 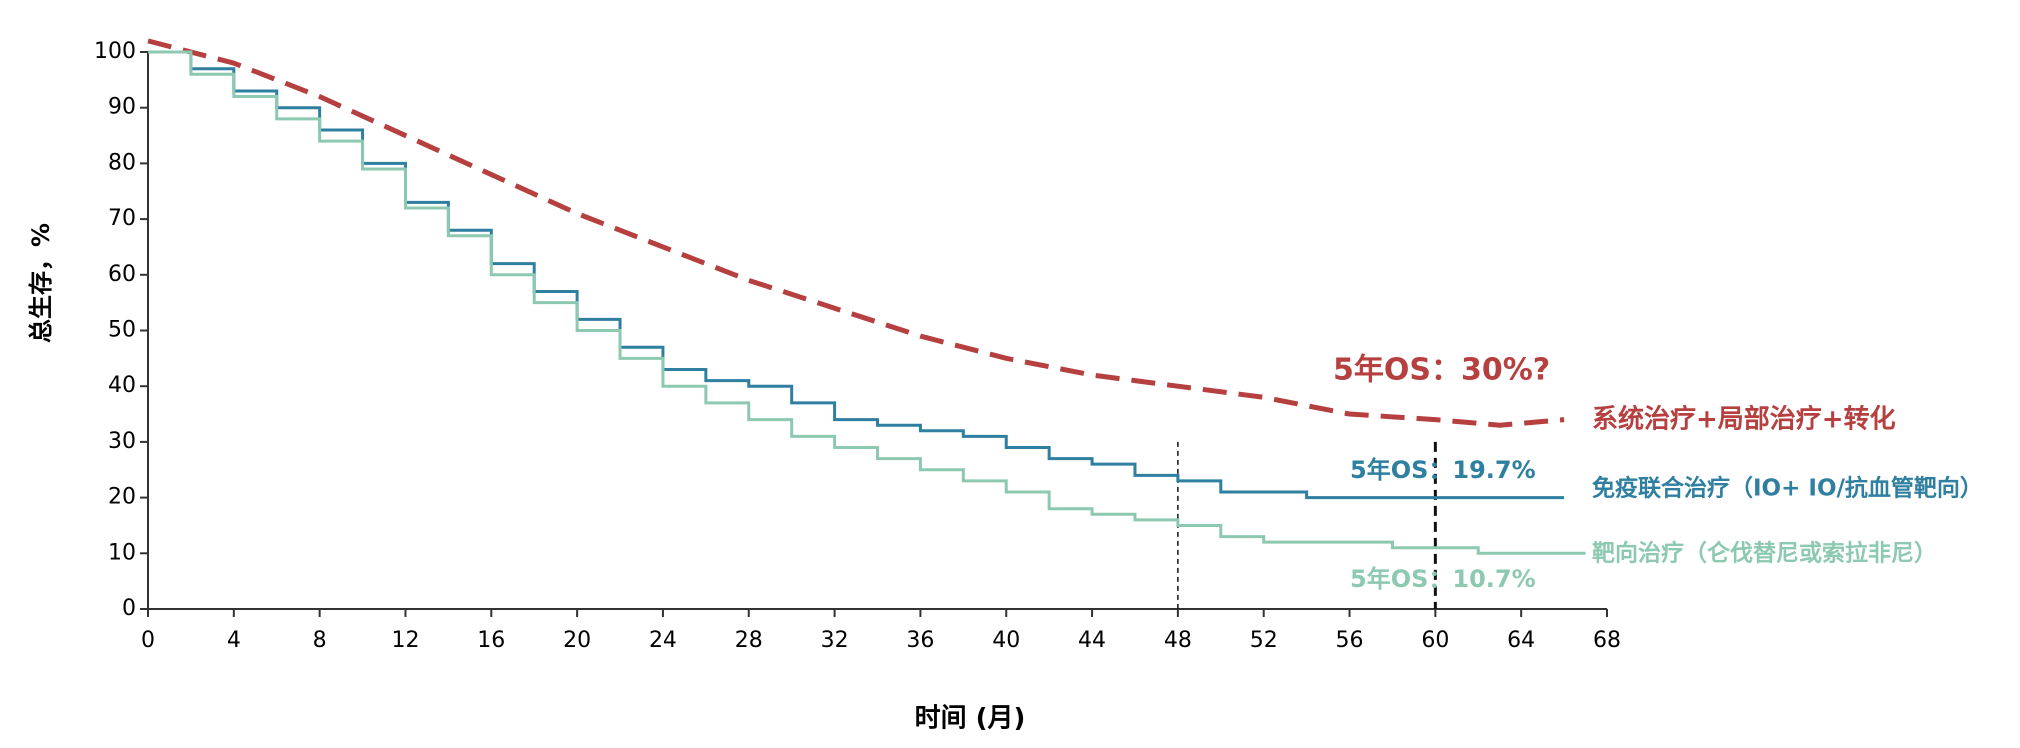 I want to click on legend-label: 免疫联合治疗（IO+ IO/抗血管靶向）, so click(x=1787, y=488).